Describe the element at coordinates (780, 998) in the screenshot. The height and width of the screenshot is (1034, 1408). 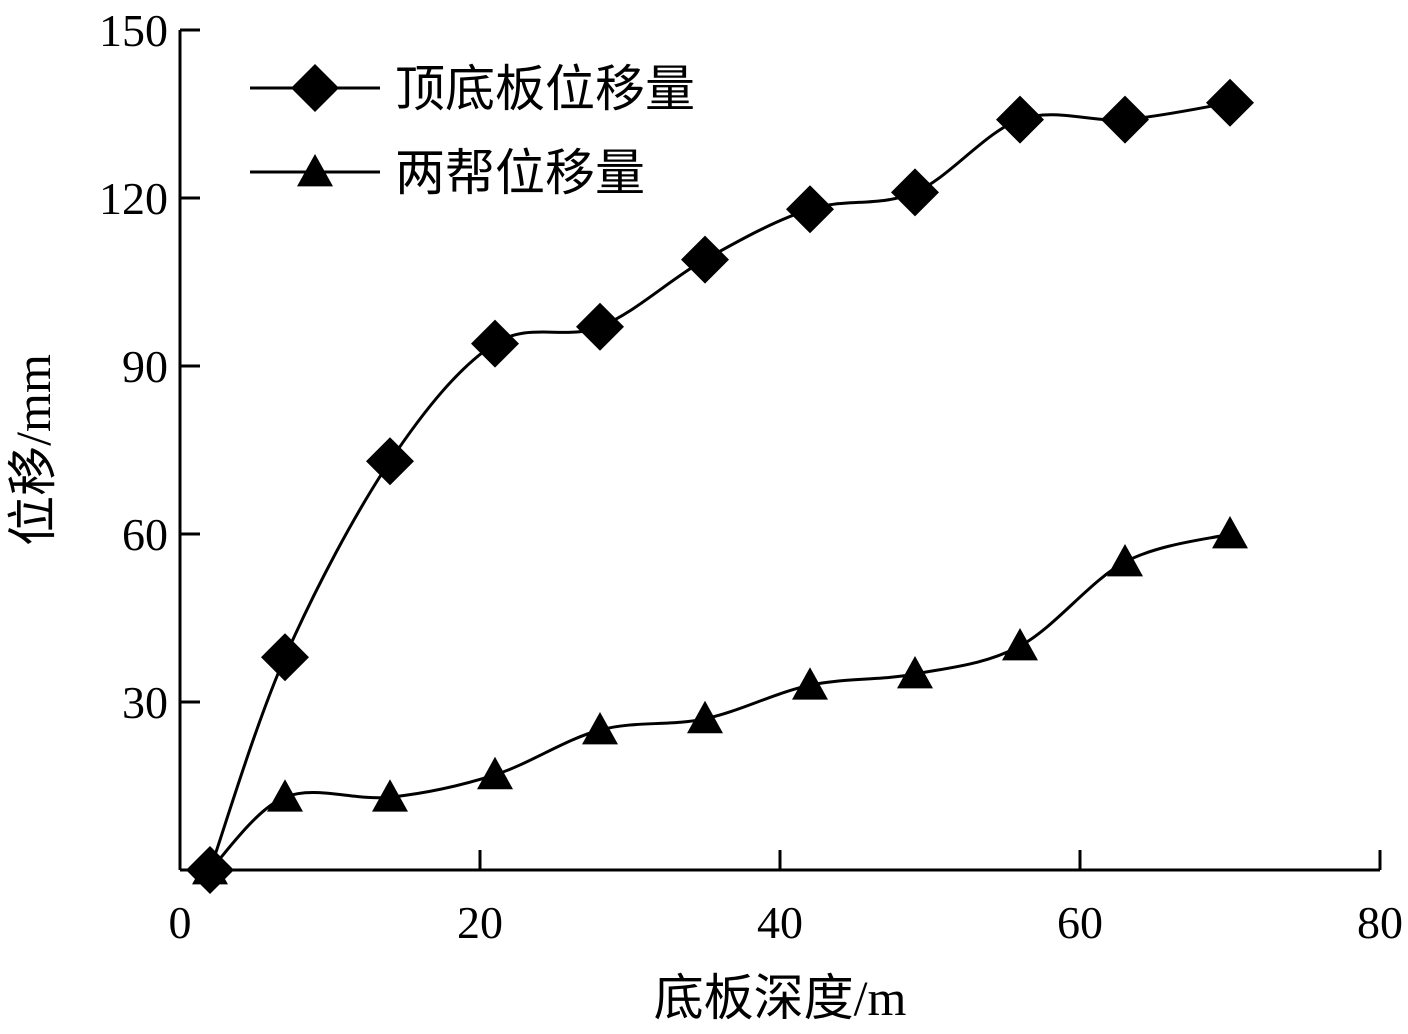
I see `x-axis-title: 底板深度/m` at that location.